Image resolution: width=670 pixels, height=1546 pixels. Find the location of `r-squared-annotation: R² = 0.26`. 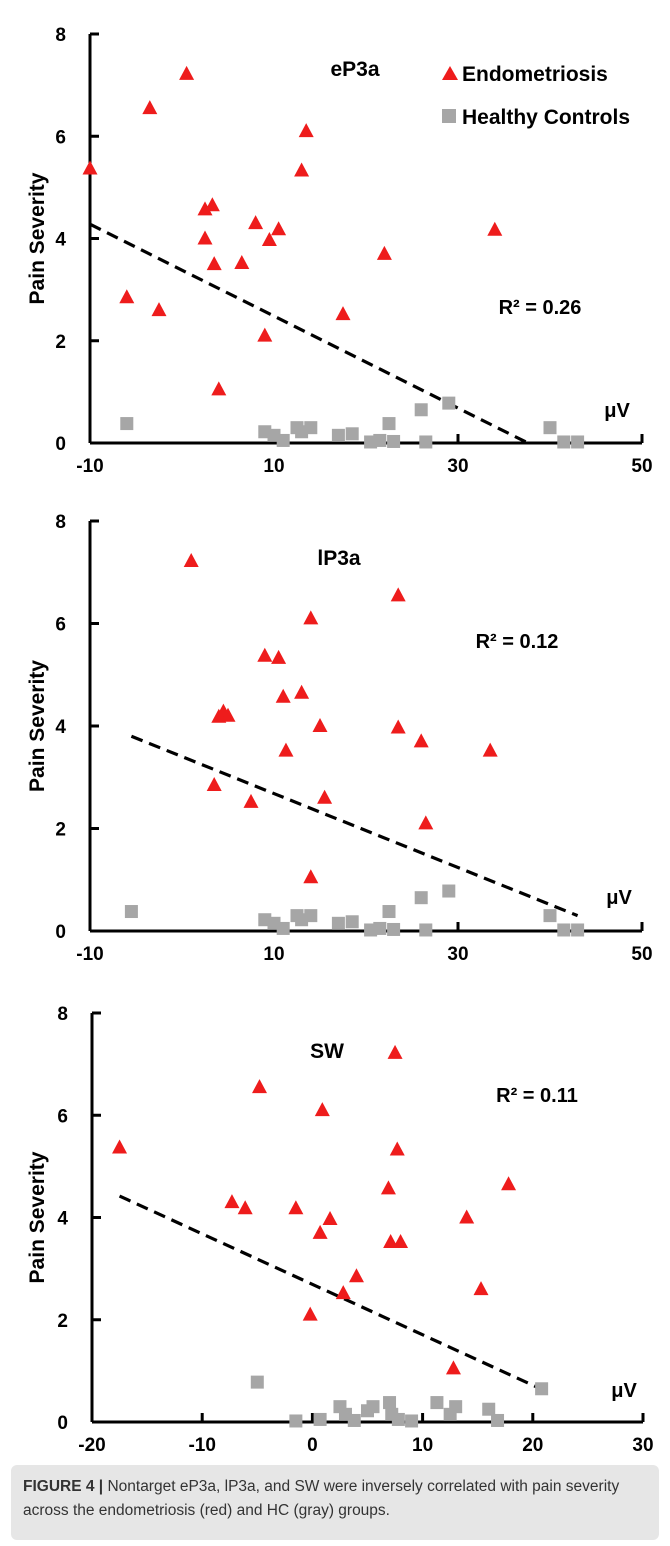

r-squared-annotation: R² = 0.26 is located at coordinates (540, 308).